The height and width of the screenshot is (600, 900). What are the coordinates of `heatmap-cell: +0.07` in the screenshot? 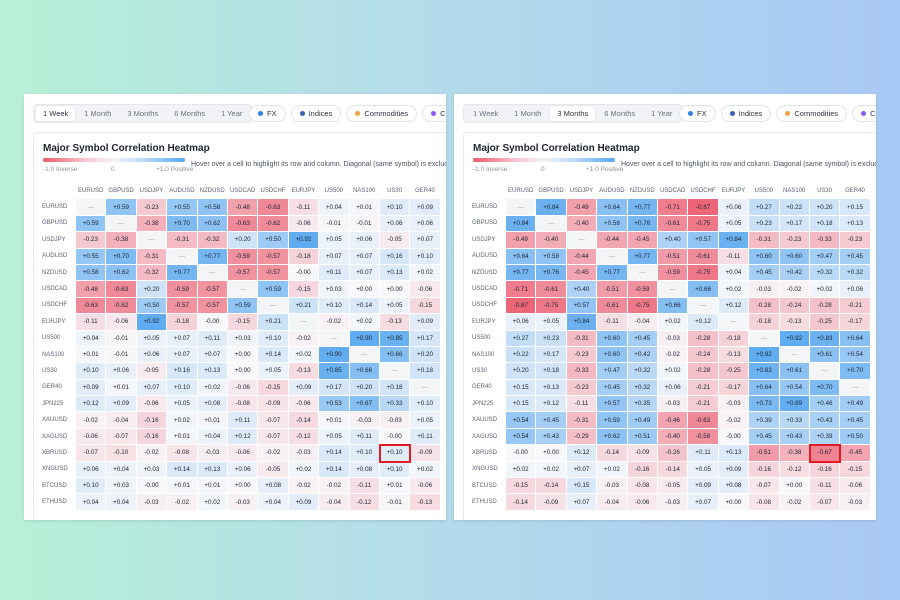 It's located at (212, 355).